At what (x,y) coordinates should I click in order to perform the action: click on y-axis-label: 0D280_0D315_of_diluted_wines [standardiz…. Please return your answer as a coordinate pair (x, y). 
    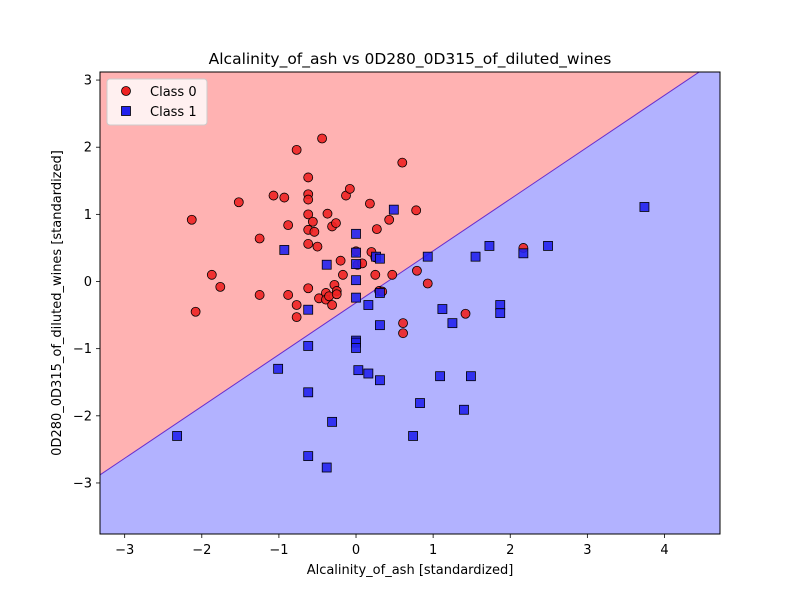
    Looking at the image, I should click on (57, 303).